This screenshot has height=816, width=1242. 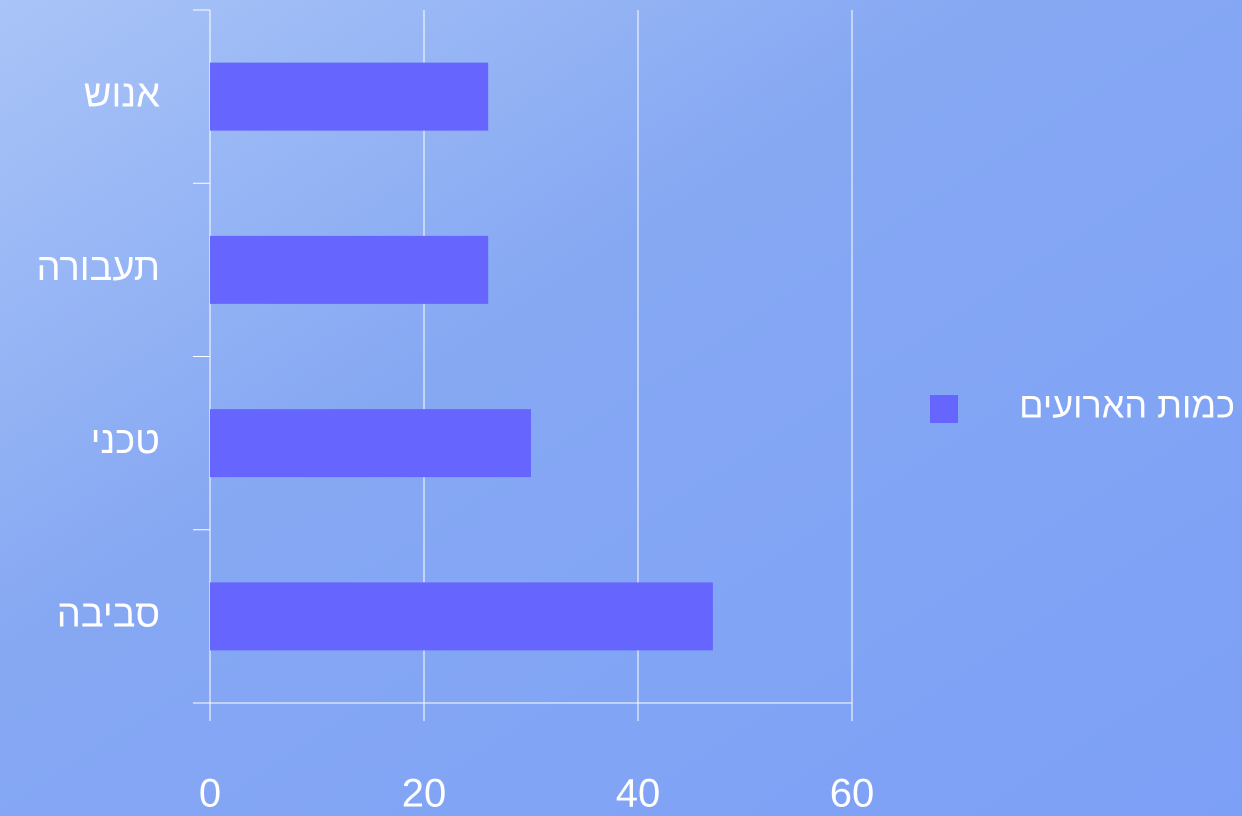 I want to click on legend-swatch, so click(x=944, y=409).